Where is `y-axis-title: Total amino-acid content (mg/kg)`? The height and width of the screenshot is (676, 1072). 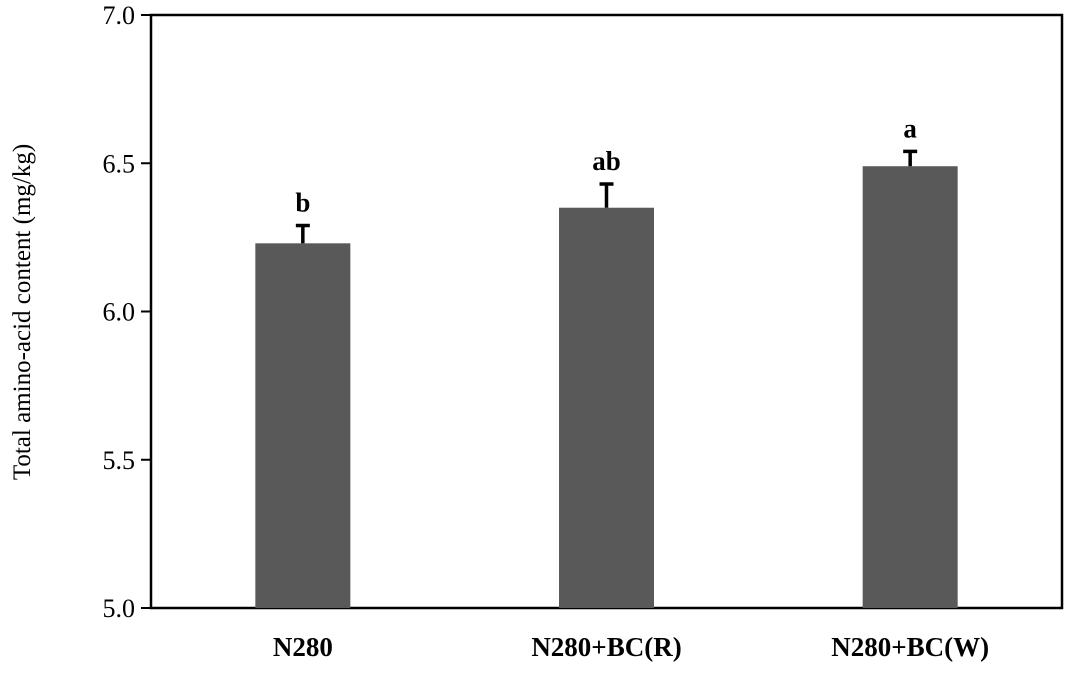 y-axis-title: Total amino-acid content (mg/kg) is located at coordinates (22, 312).